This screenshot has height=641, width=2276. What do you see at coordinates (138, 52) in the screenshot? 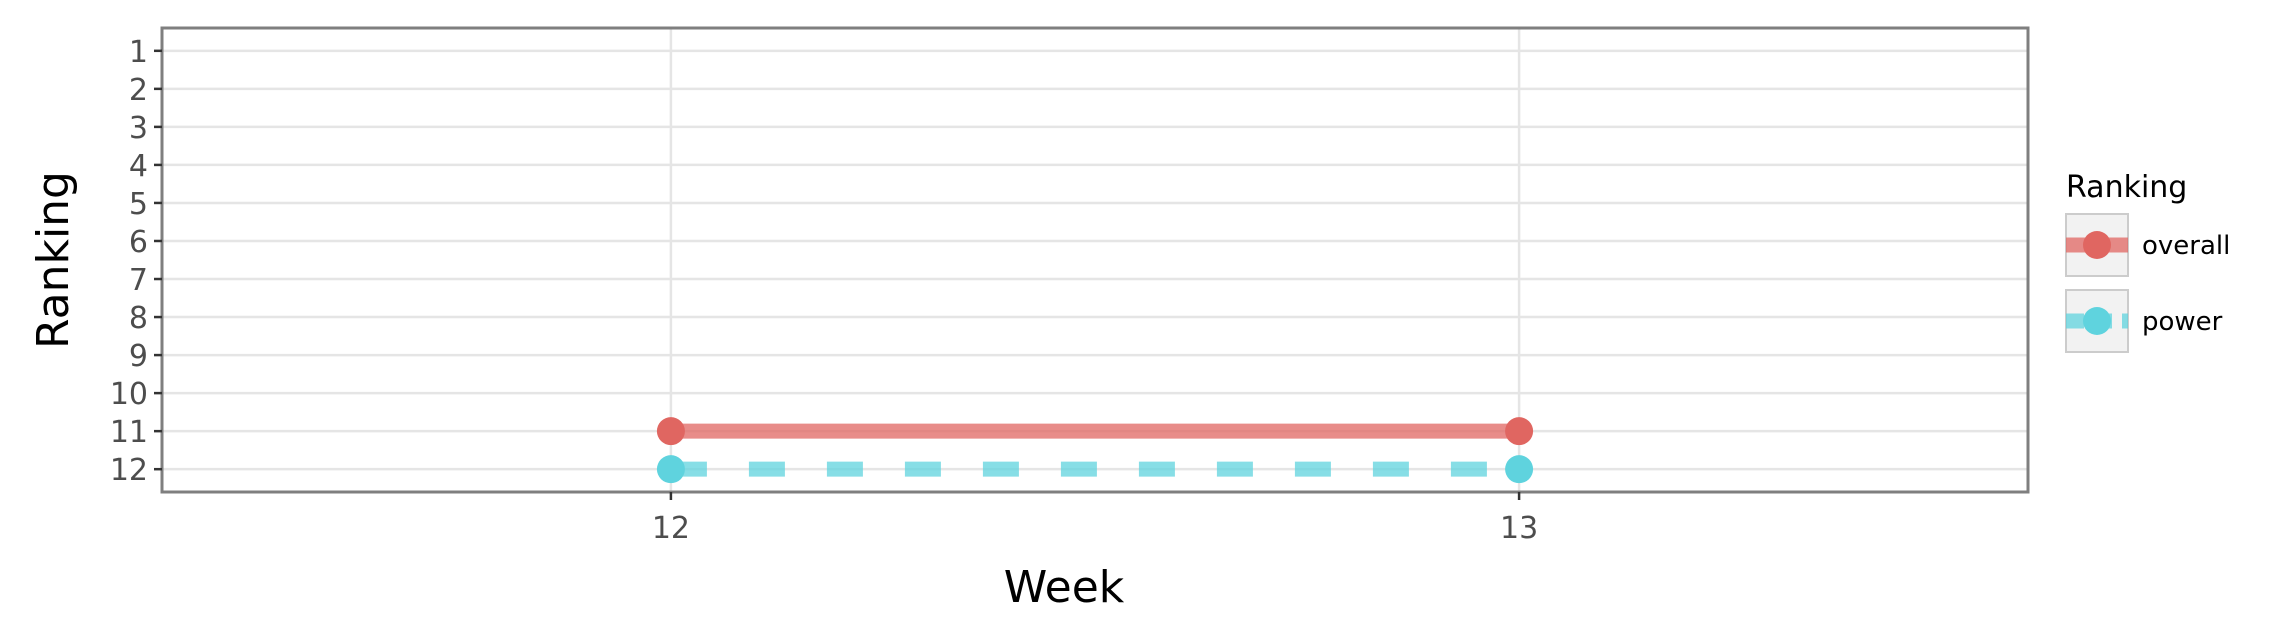
I see `y-tick-label: 1` at bounding box center [138, 52].